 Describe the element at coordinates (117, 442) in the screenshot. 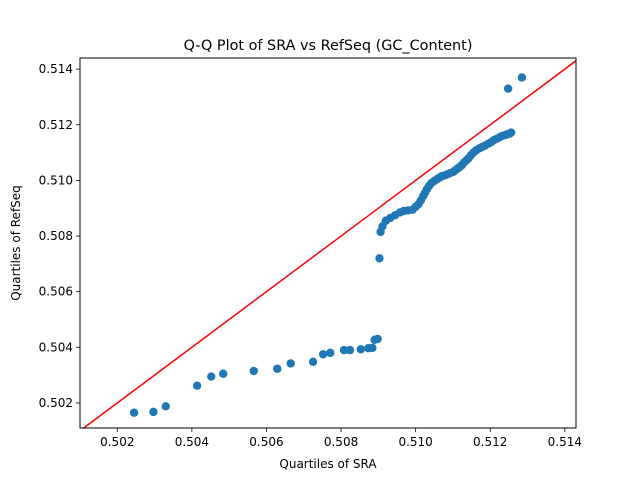

I see `x-tick-label: 0.502` at that location.